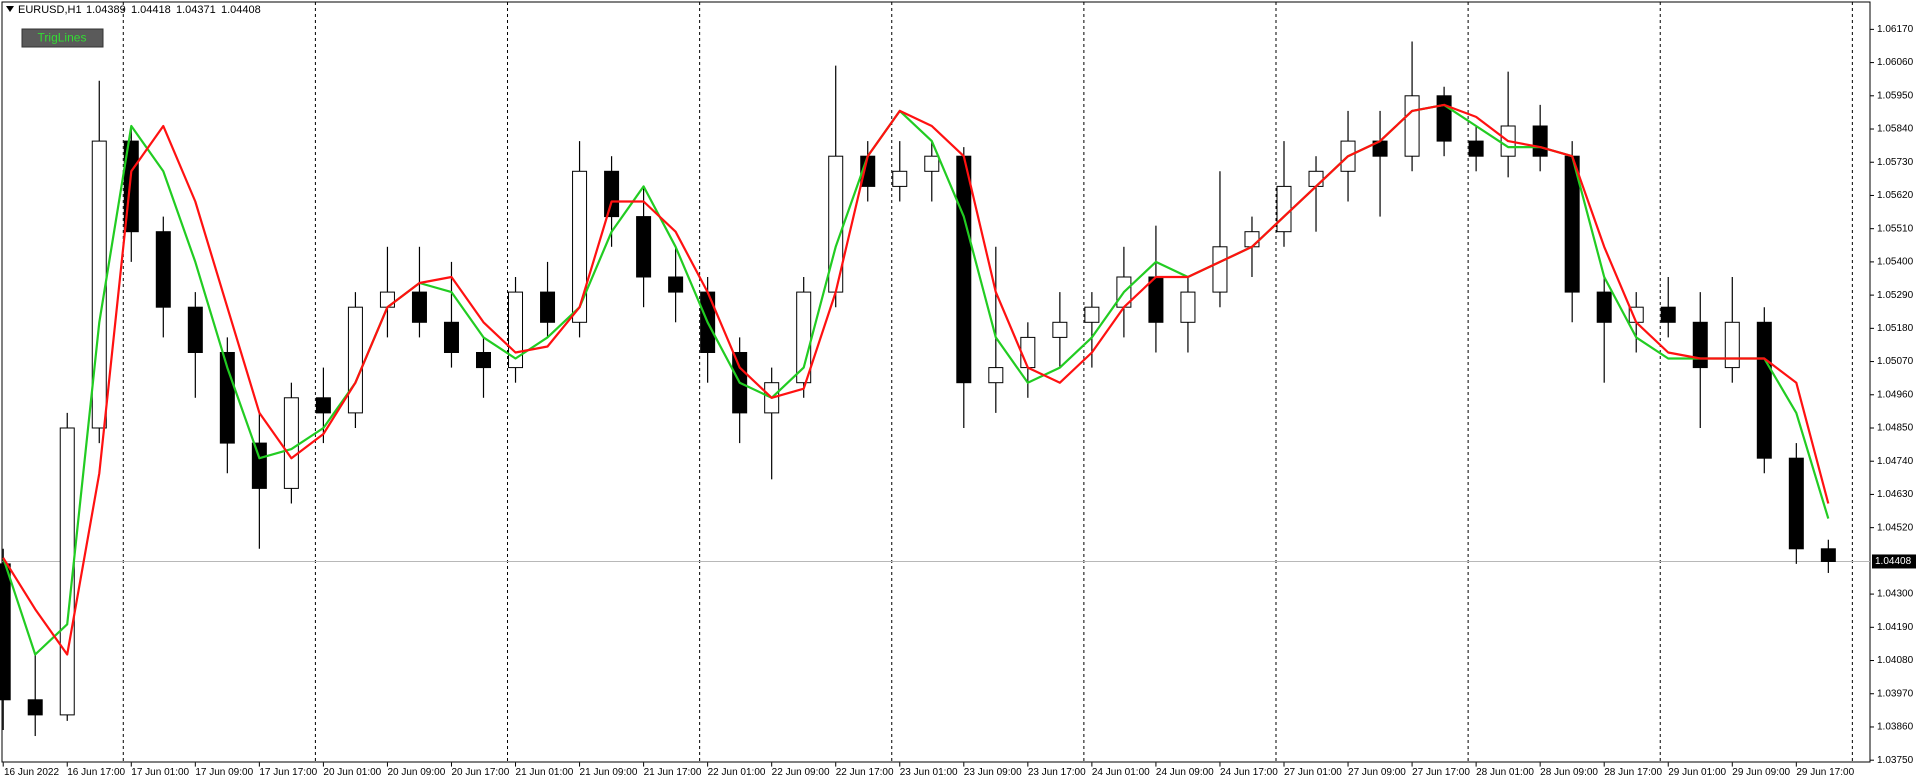  Describe the element at coordinates (224, 772) in the screenshot. I see `x-tick-label: 17 Jun 09:00` at that location.